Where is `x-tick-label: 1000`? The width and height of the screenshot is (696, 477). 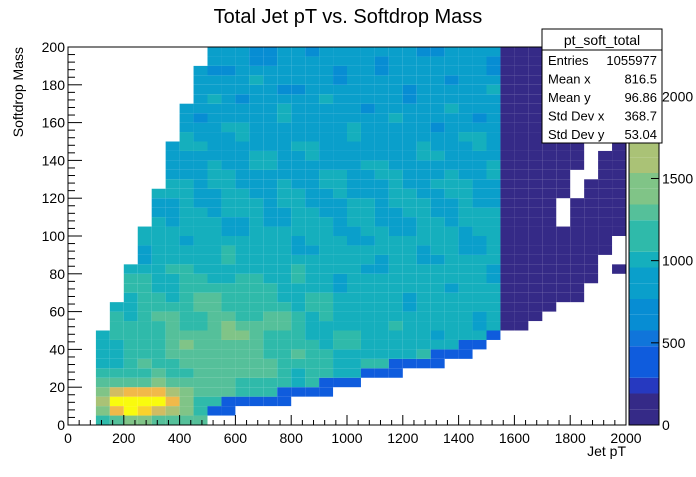
x-tick-label: 1000 is located at coordinates (346, 438).